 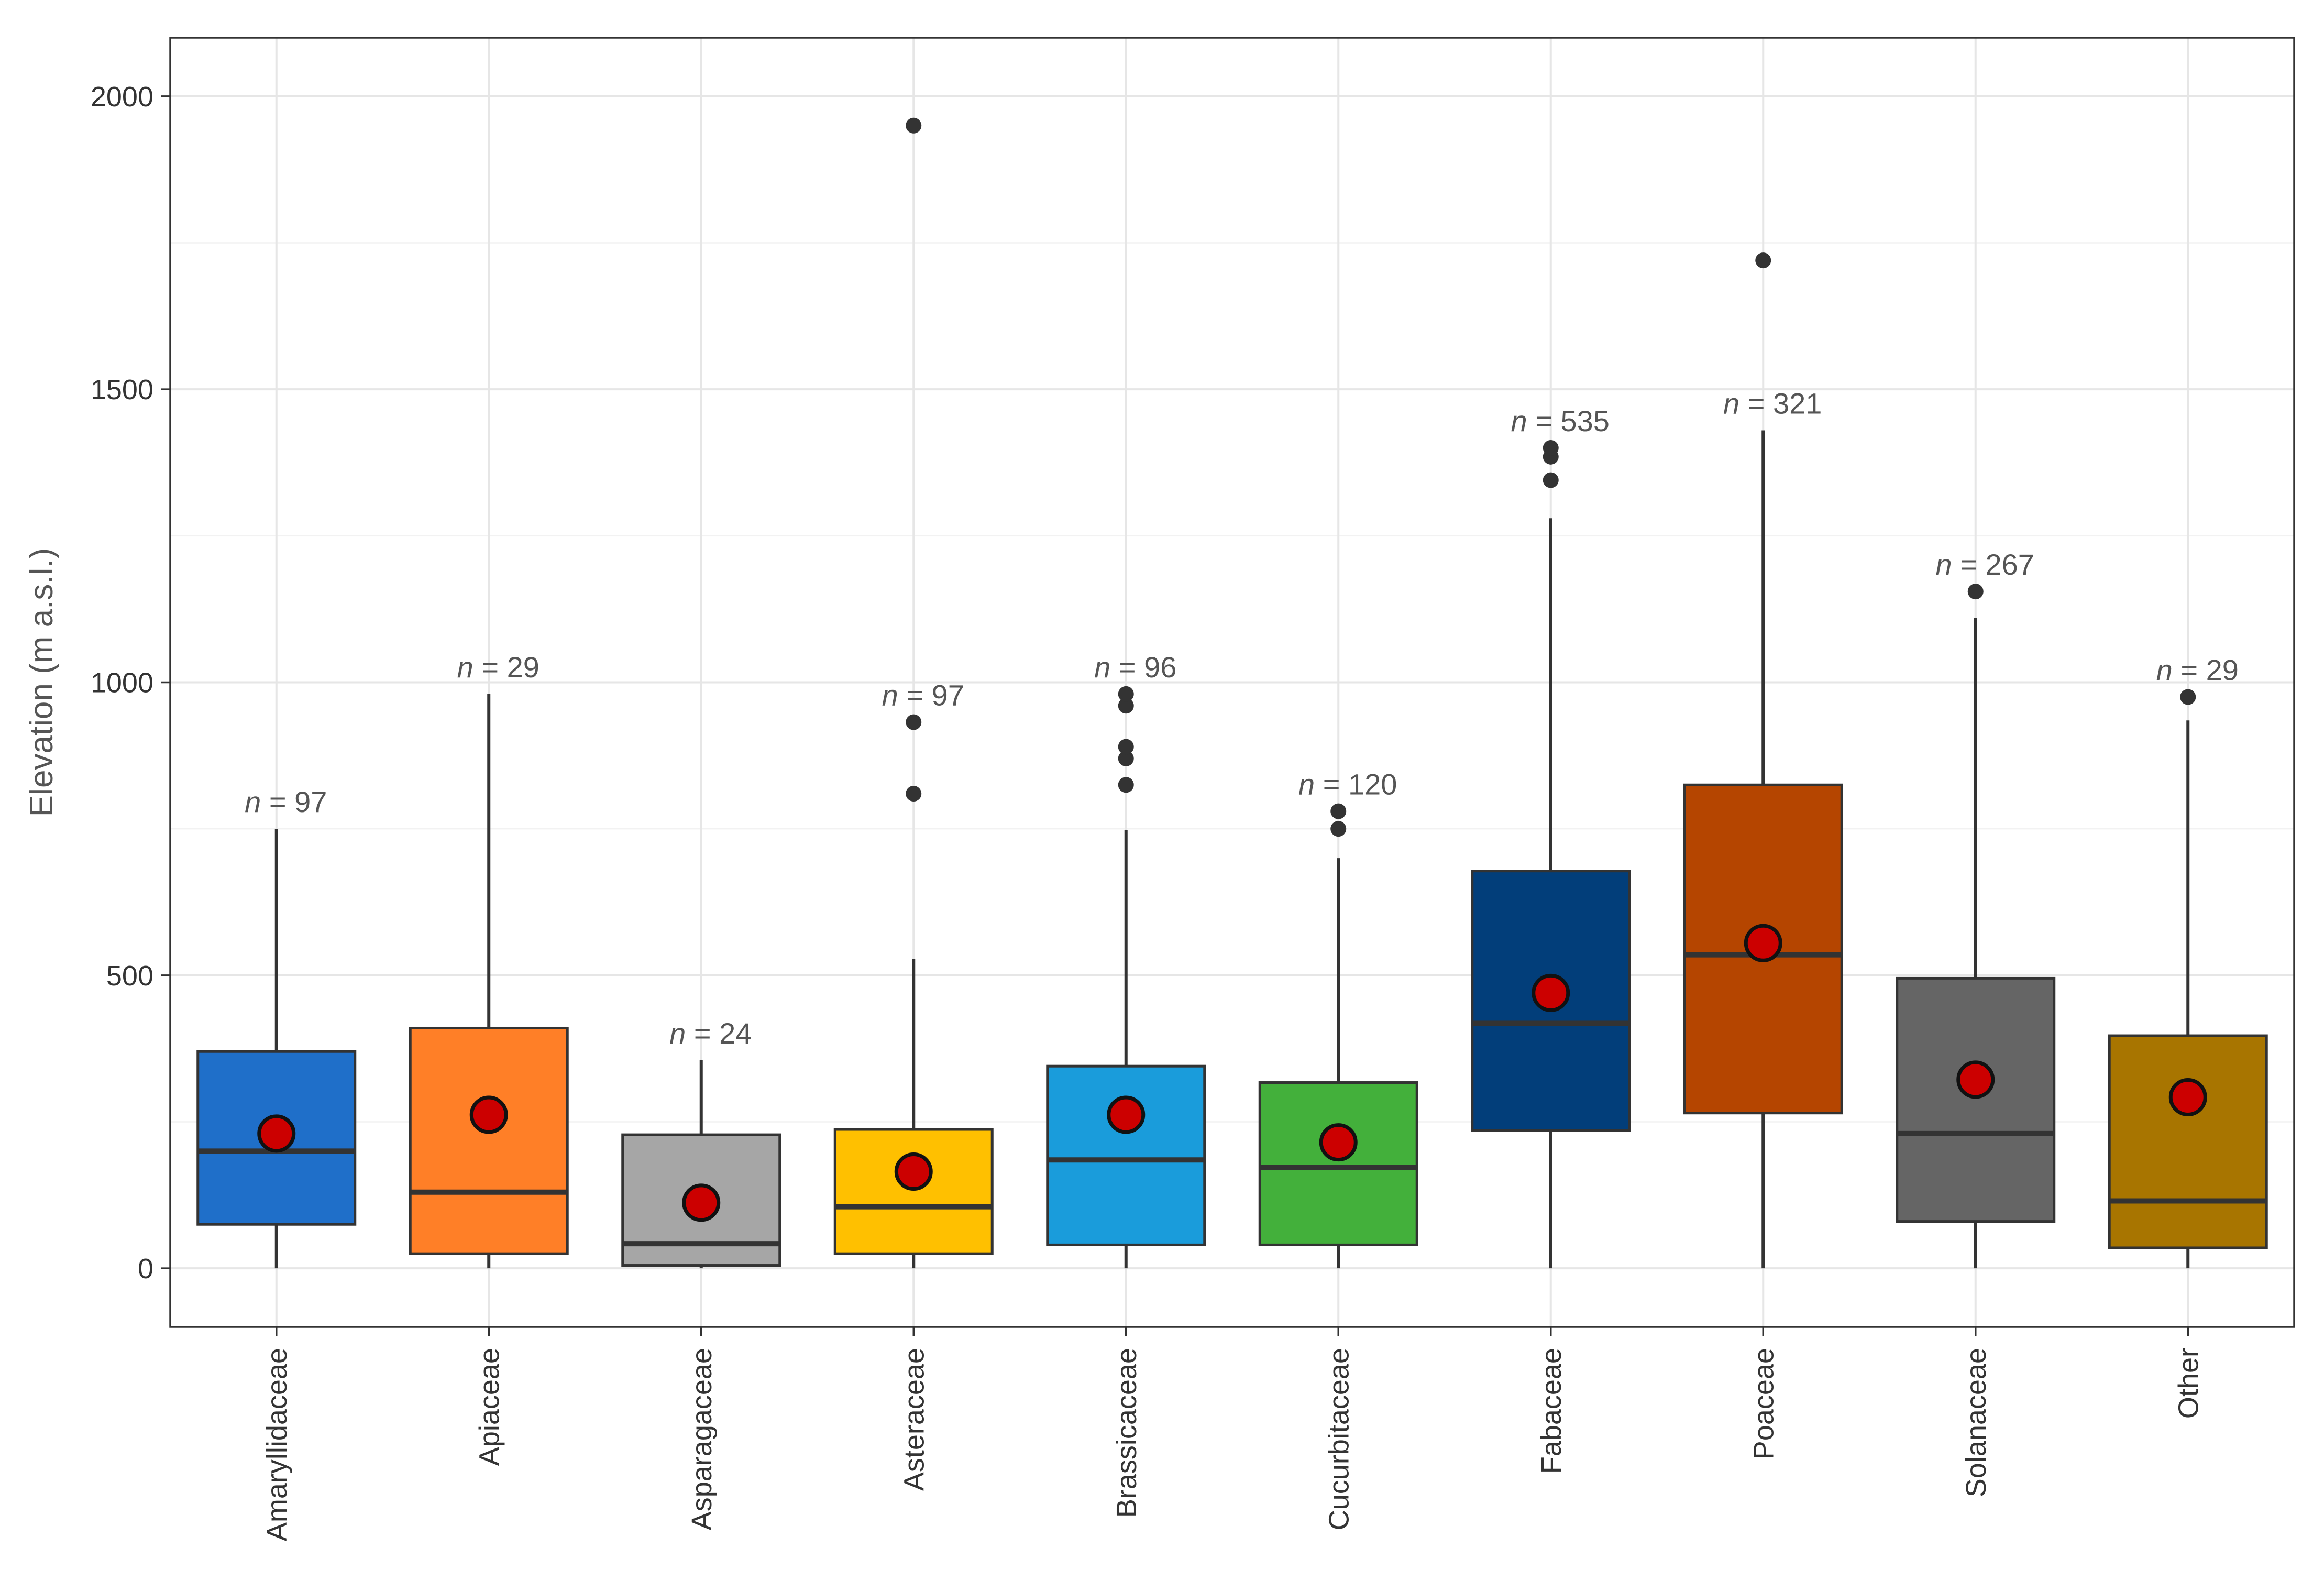 What do you see at coordinates (129, 976) in the screenshot?
I see `y-tick-label: 500` at bounding box center [129, 976].